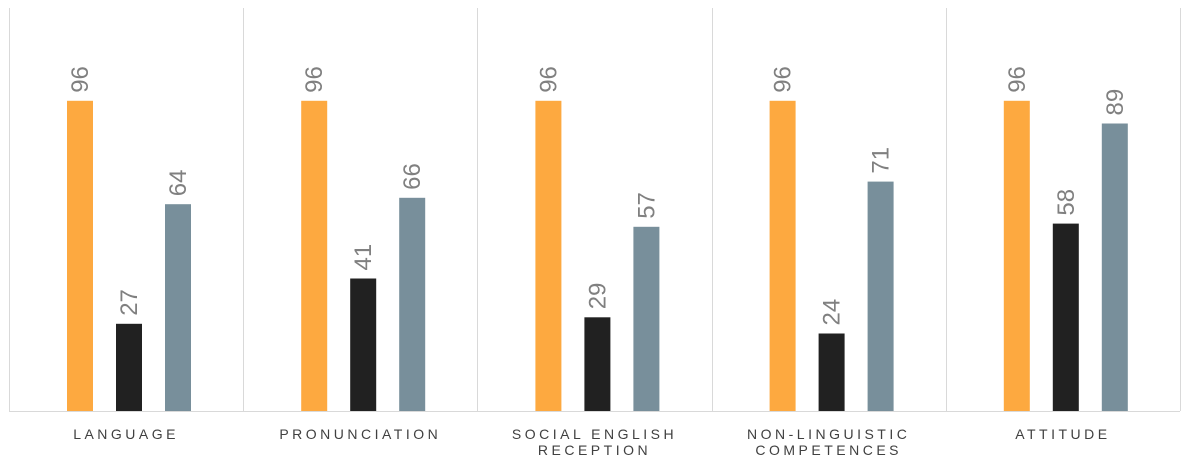  Describe the element at coordinates (832, 312) in the screenshot. I see `data-label: 24` at that location.